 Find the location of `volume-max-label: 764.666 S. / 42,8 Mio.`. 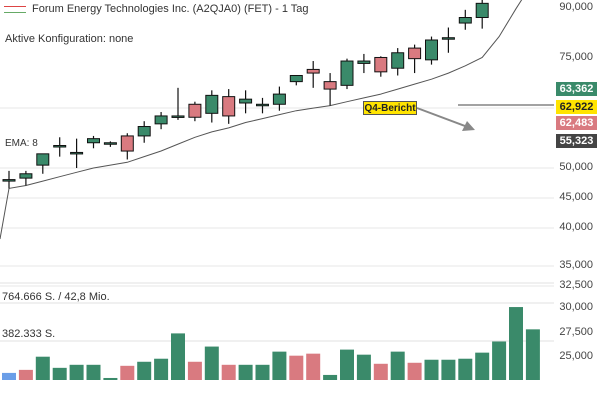

volume-max-label: 764.666 S. / 42,8 Mio. is located at coordinates (56, 297).